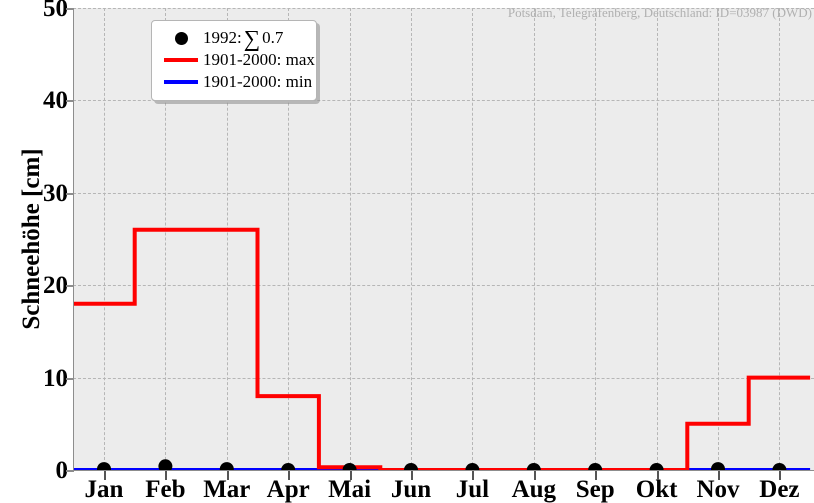 The height and width of the screenshot is (503, 814). Describe the element at coordinates (443, 470) in the screenshot. I see `x-axis-spine` at that location.